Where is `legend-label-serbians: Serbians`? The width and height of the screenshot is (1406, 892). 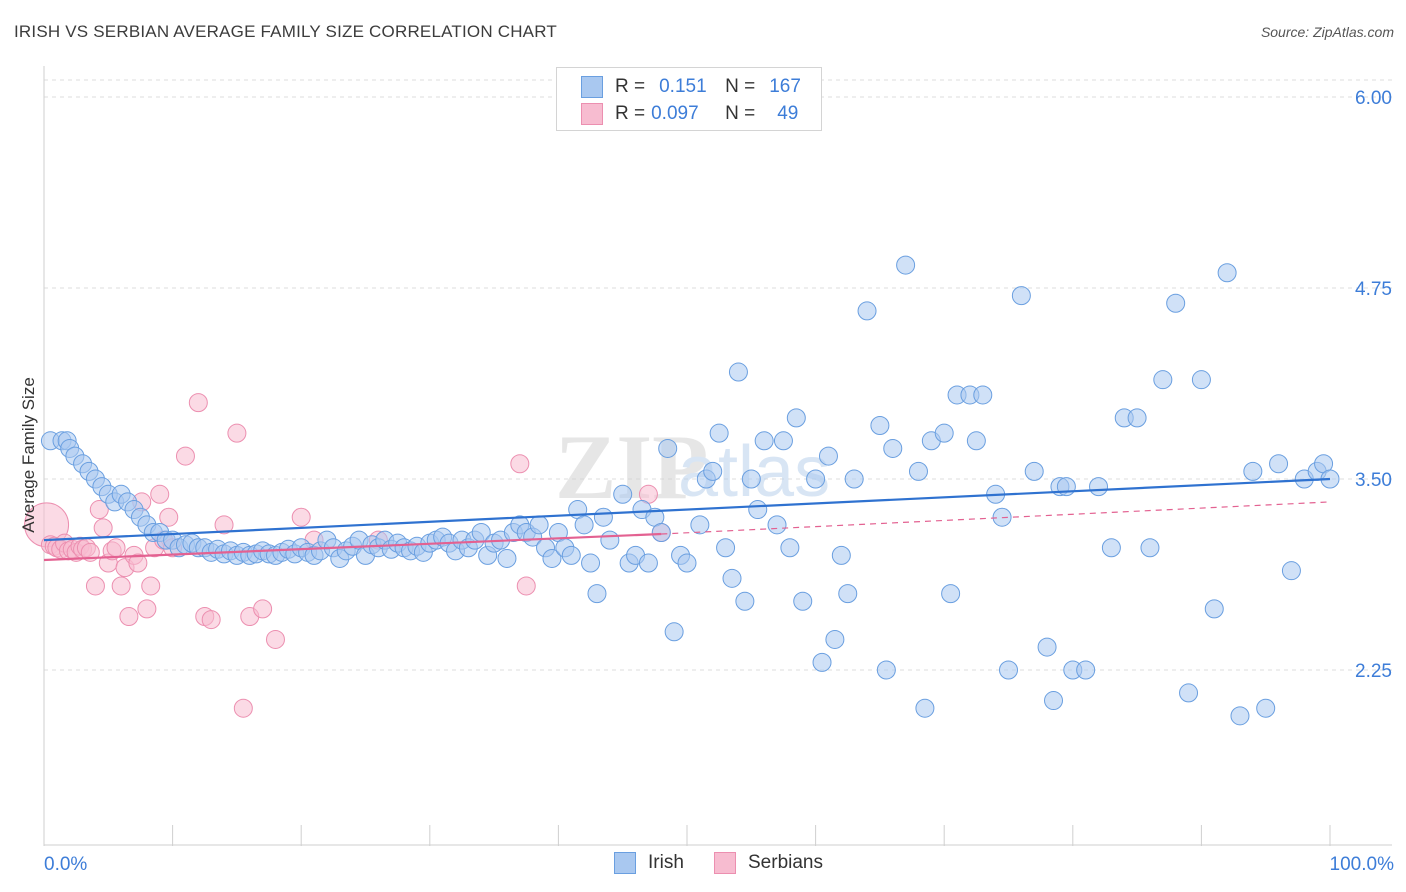
legend-label-serbians: Serbians is located at coordinates (785, 862).